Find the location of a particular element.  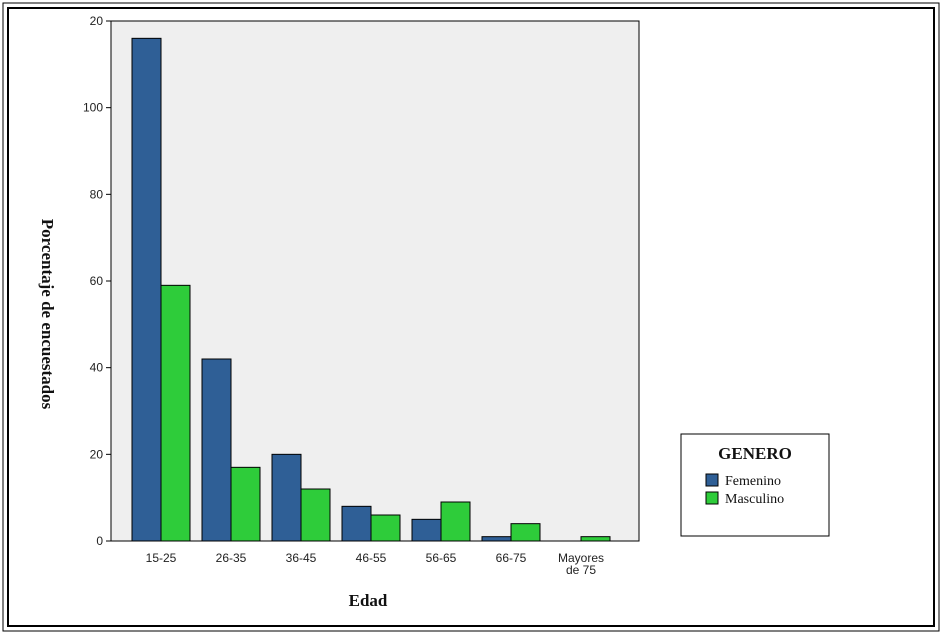

x-tick-label-line: 36-45 is located at coordinates (301, 558).